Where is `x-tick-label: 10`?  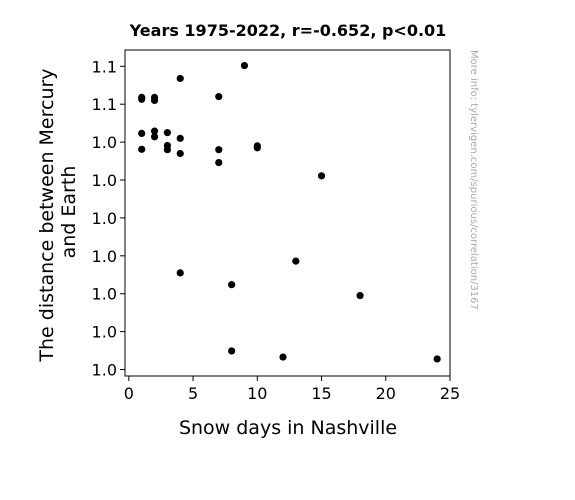 x-tick-label: 10 is located at coordinates (257, 393).